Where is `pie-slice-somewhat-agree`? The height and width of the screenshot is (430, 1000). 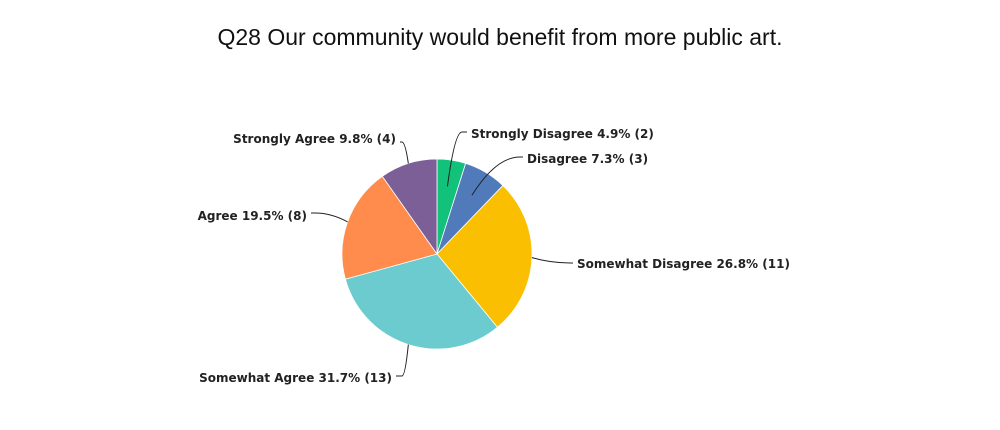 pie-slice-somewhat-agree is located at coordinates (421, 301).